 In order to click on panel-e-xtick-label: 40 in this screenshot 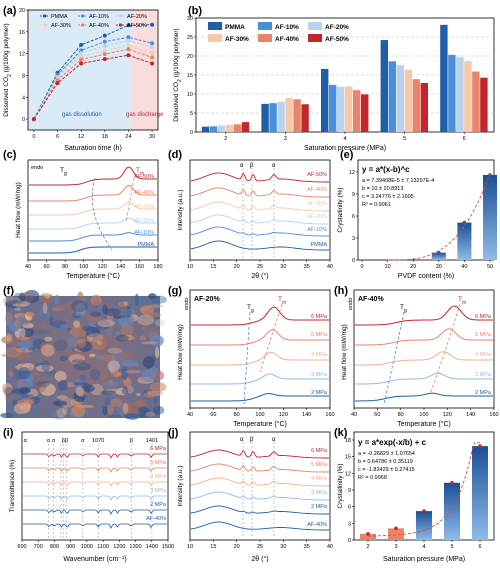, I will do `click(464, 267)`.